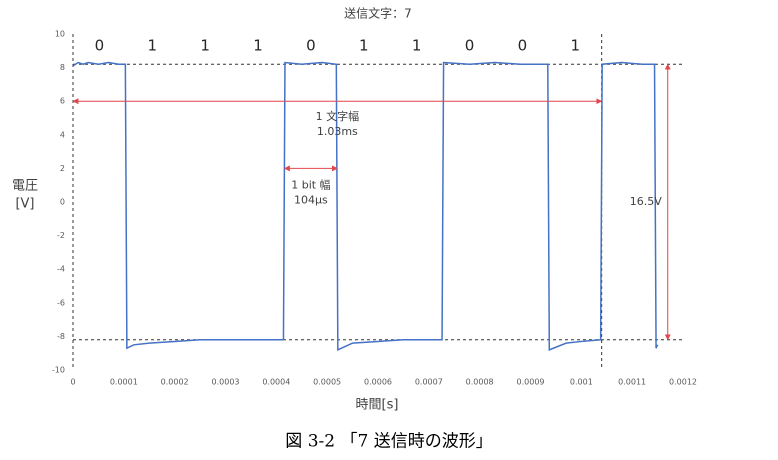 The height and width of the screenshot is (460, 778). What do you see at coordinates (61, 302) in the screenshot?
I see `y-tick-label: -6` at bounding box center [61, 302].